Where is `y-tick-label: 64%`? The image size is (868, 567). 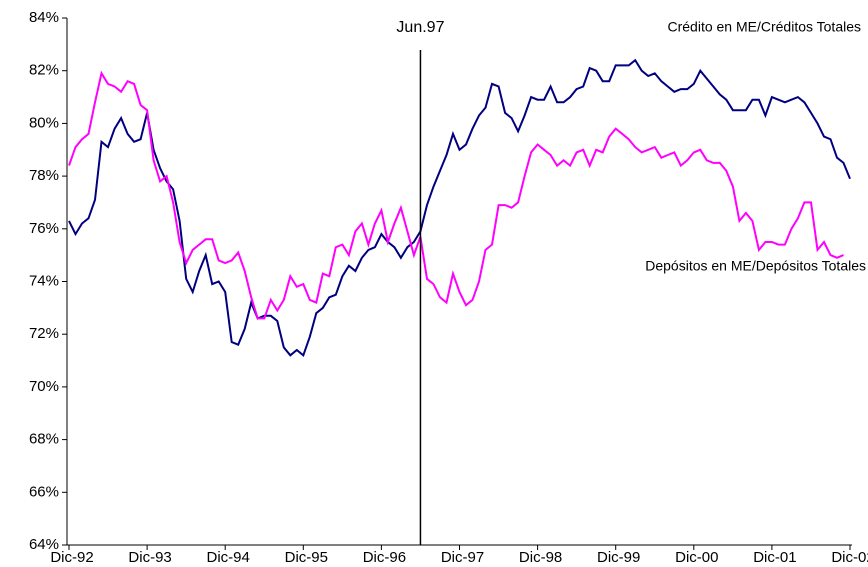
y-tick-label: 64% is located at coordinates (44, 544).